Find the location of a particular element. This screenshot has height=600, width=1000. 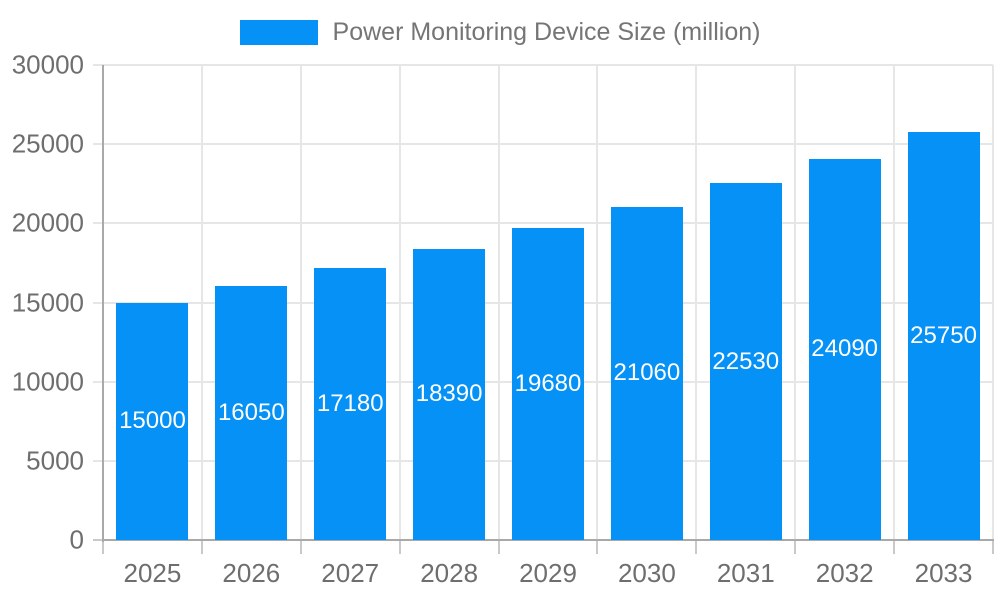

legend-item: Power Monitoring Device Size (million) is located at coordinates (500, 32).